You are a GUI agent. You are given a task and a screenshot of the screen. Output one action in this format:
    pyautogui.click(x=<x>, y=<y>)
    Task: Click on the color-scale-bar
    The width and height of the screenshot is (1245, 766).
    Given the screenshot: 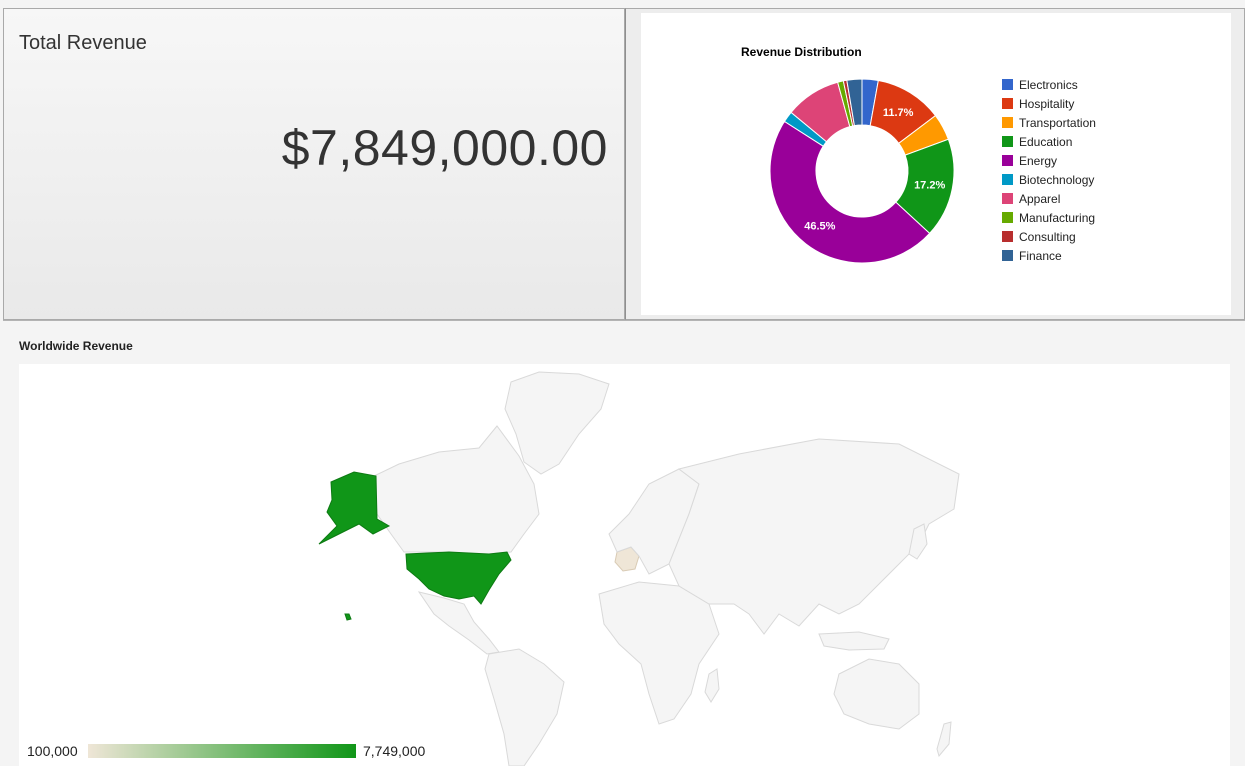 What is the action you would take?
    pyautogui.click(x=222, y=751)
    